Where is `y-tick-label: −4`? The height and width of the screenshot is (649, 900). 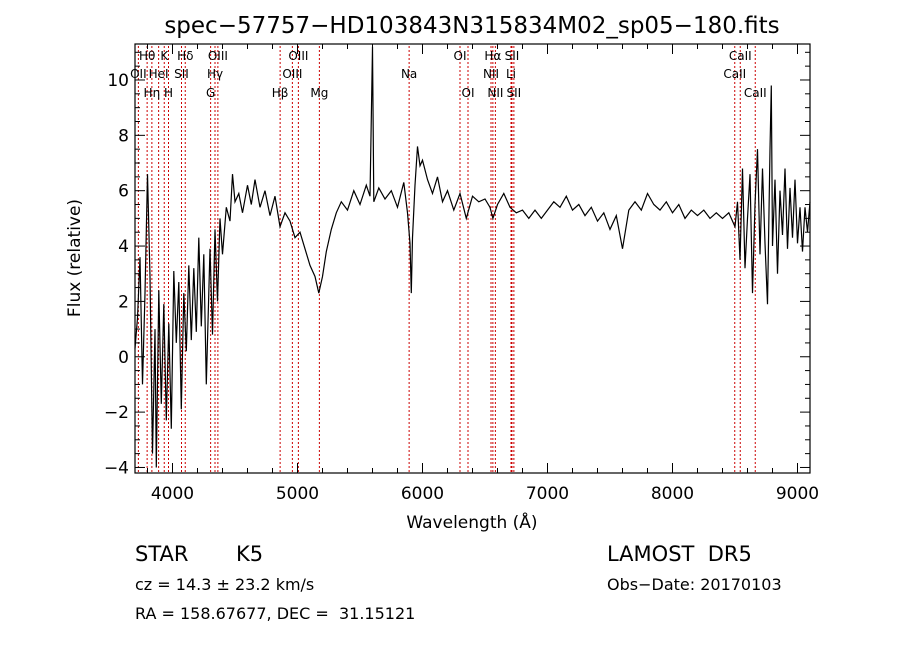
y-tick-label: −4 is located at coordinates (116, 468).